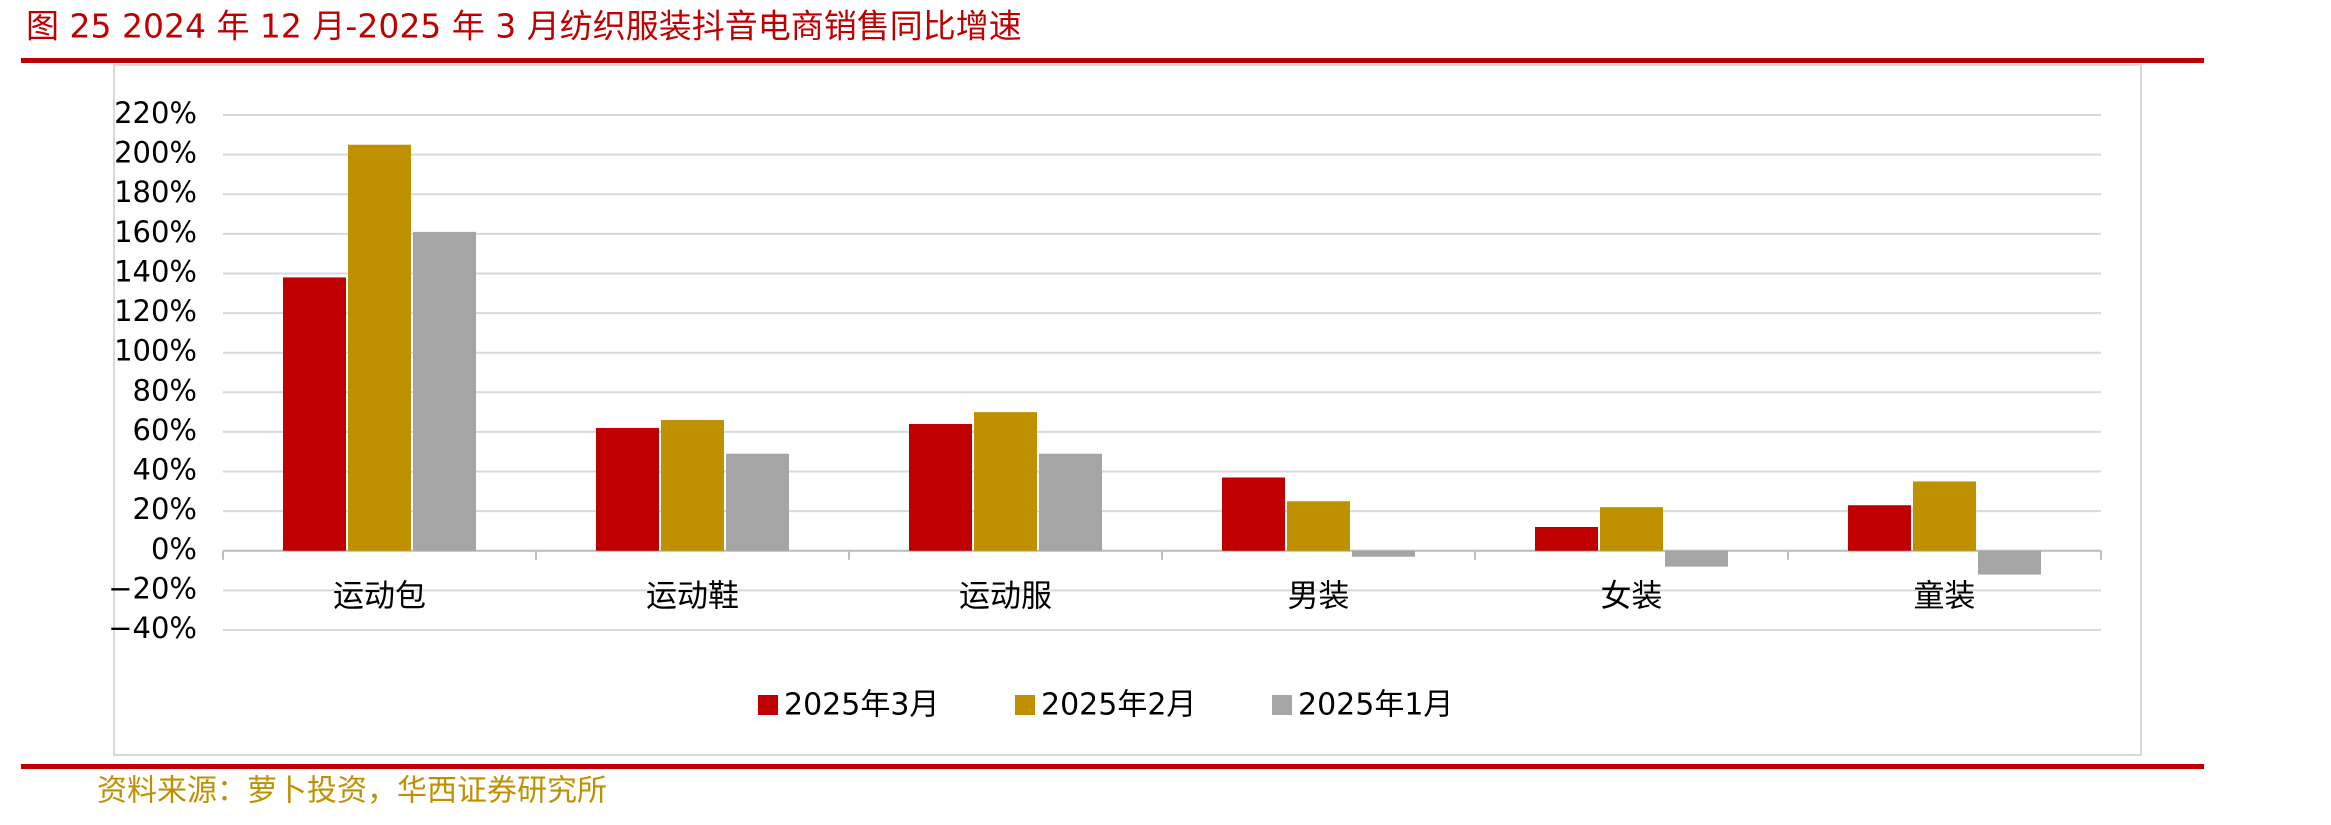  What do you see at coordinates (1632, 597) in the screenshot?
I see `x-tick-label: 女装` at bounding box center [1632, 597].